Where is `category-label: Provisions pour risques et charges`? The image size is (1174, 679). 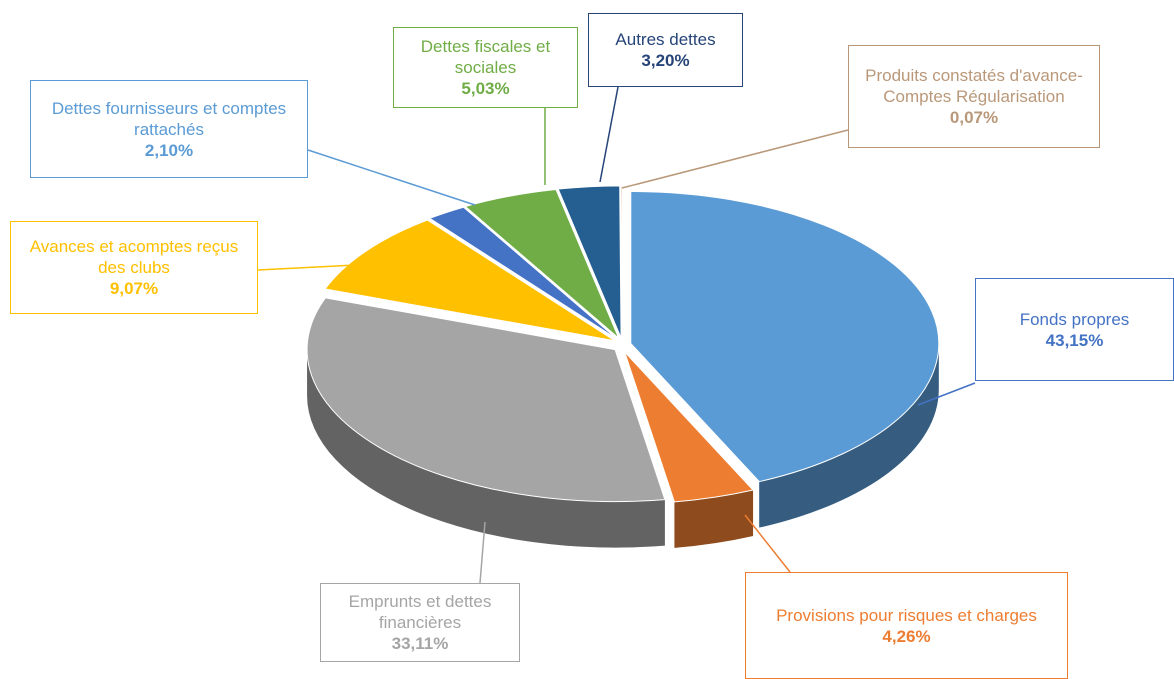
category-label: Provisions pour risques et charges is located at coordinates (906, 615).